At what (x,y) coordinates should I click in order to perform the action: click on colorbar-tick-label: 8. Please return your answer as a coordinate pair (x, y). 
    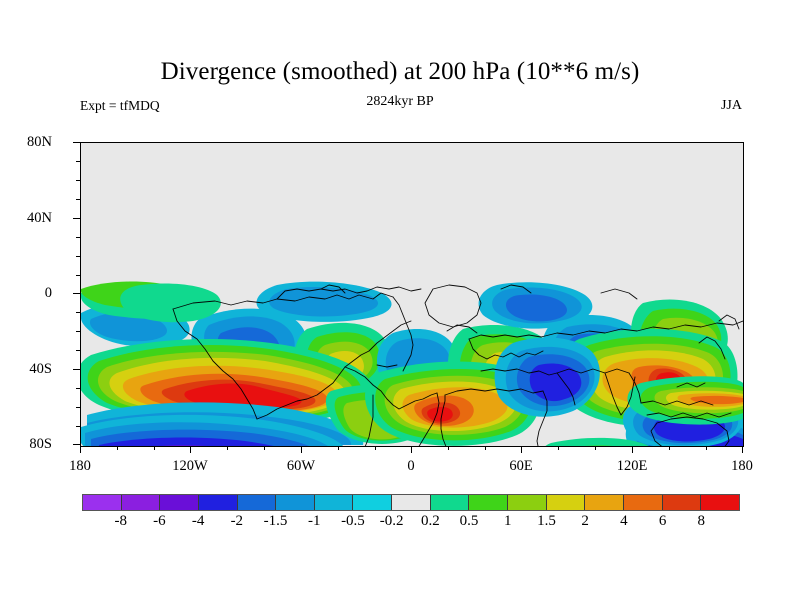
    Looking at the image, I should click on (701, 521).